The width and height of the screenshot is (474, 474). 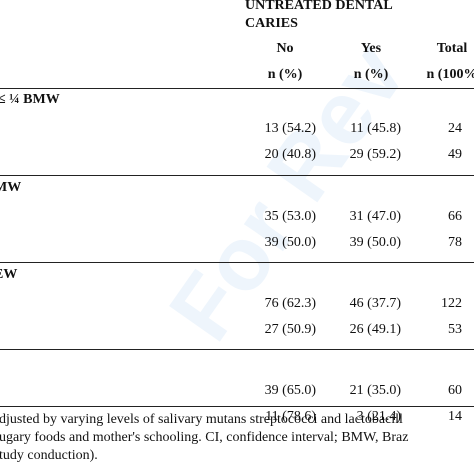 I want to click on cell: 3 (21.4), so click(x=378, y=416).